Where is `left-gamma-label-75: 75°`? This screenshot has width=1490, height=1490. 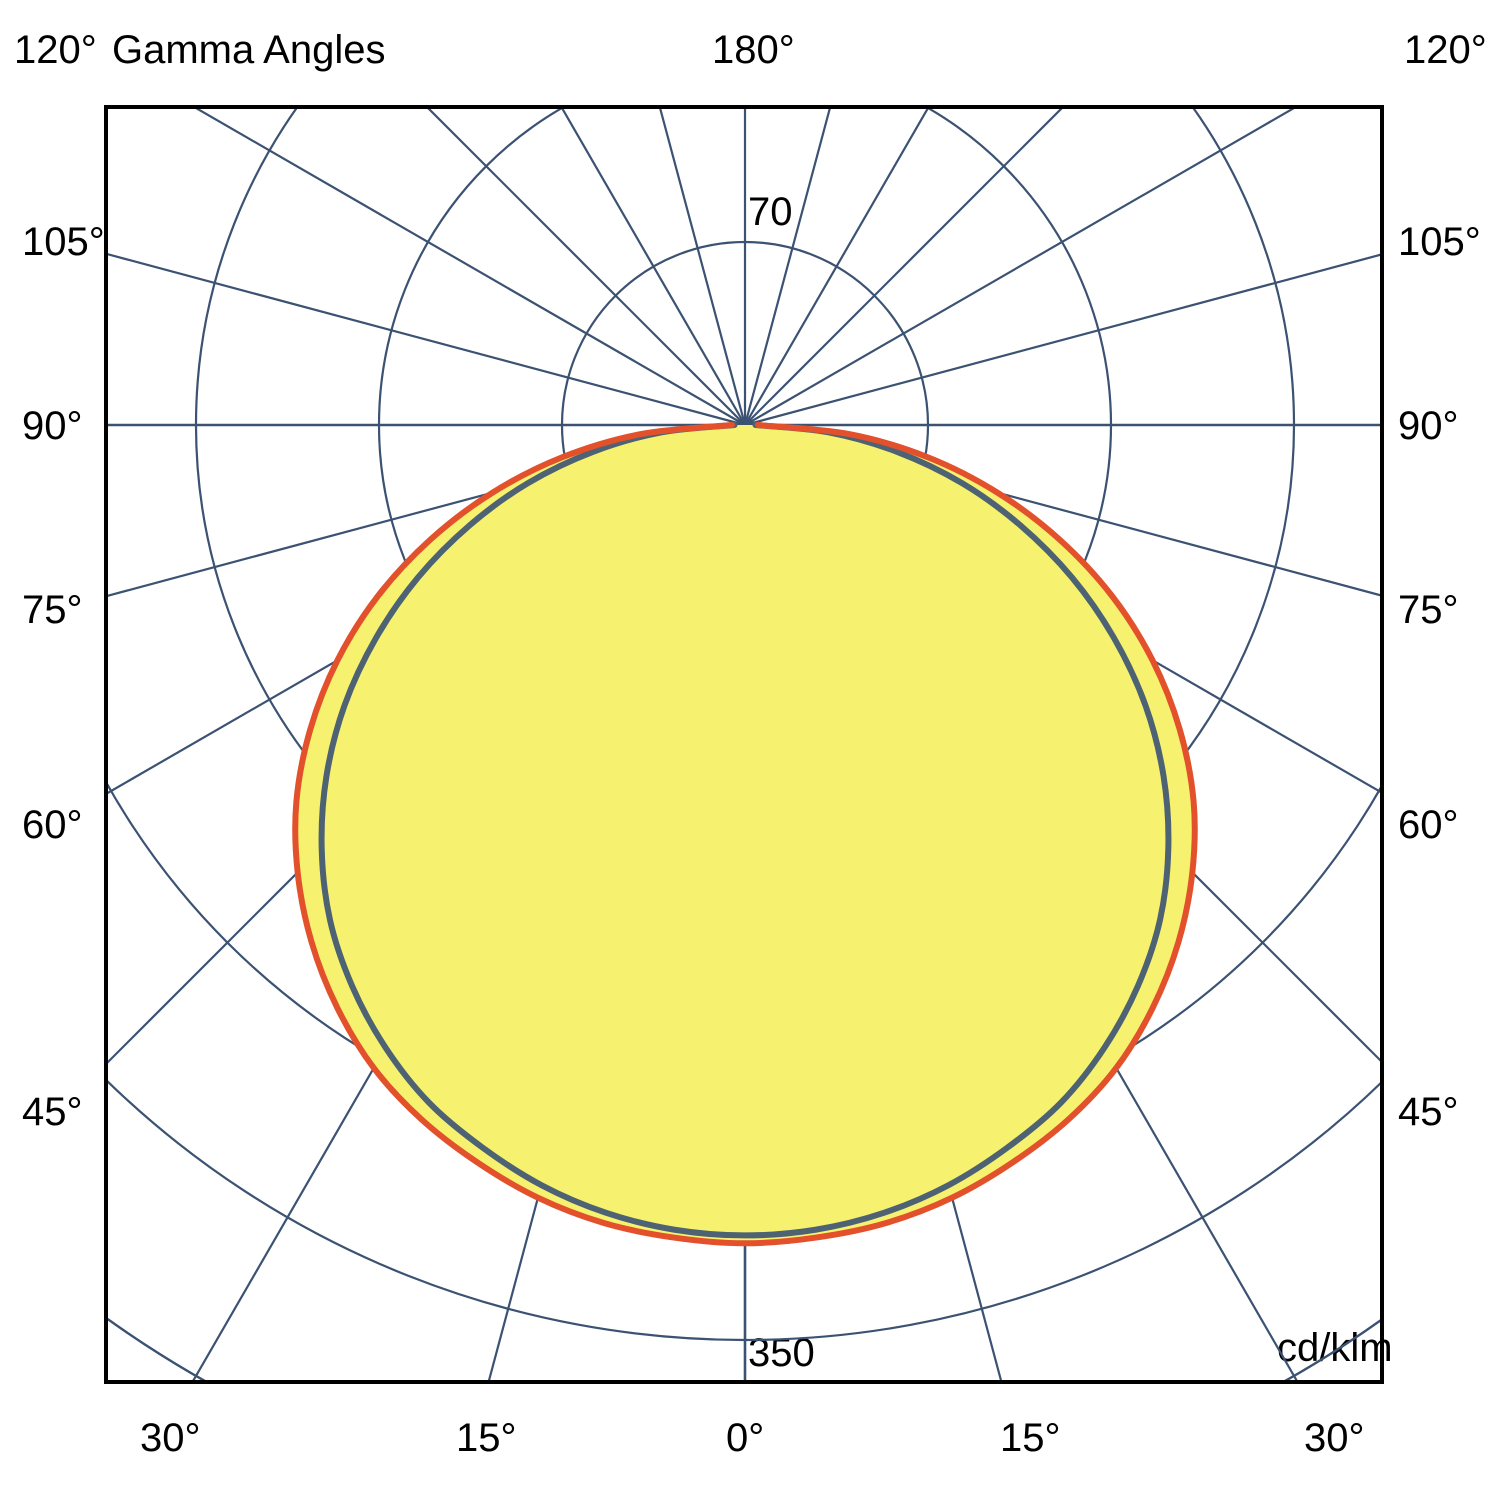 left-gamma-label-75: 75° is located at coordinates (52, 610).